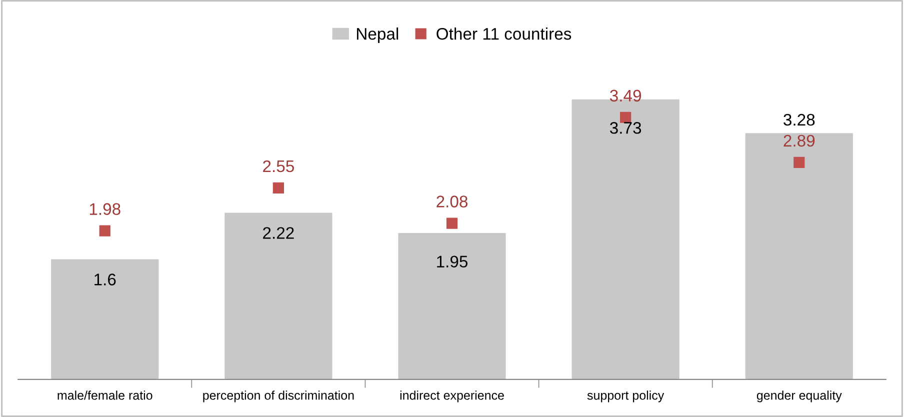  Describe the element at coordinates (626, 128) in the screenshot. I see `data-label: 3.73` at that location.